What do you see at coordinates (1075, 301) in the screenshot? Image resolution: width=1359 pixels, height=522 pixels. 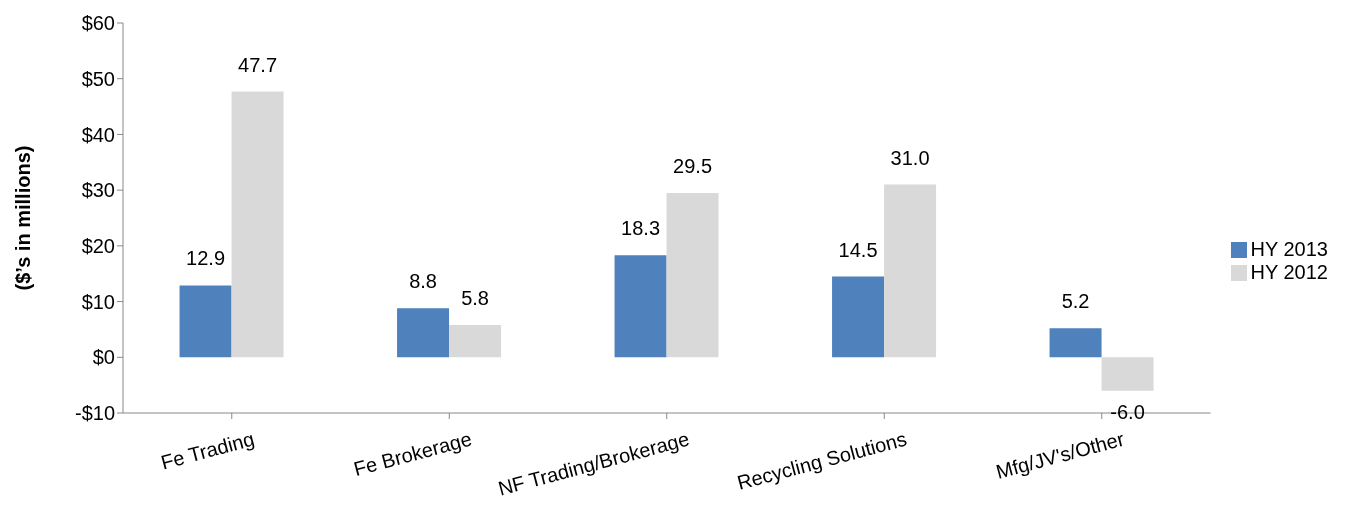 I see `data-label: 5.2` at bounding box center [1075, 301].